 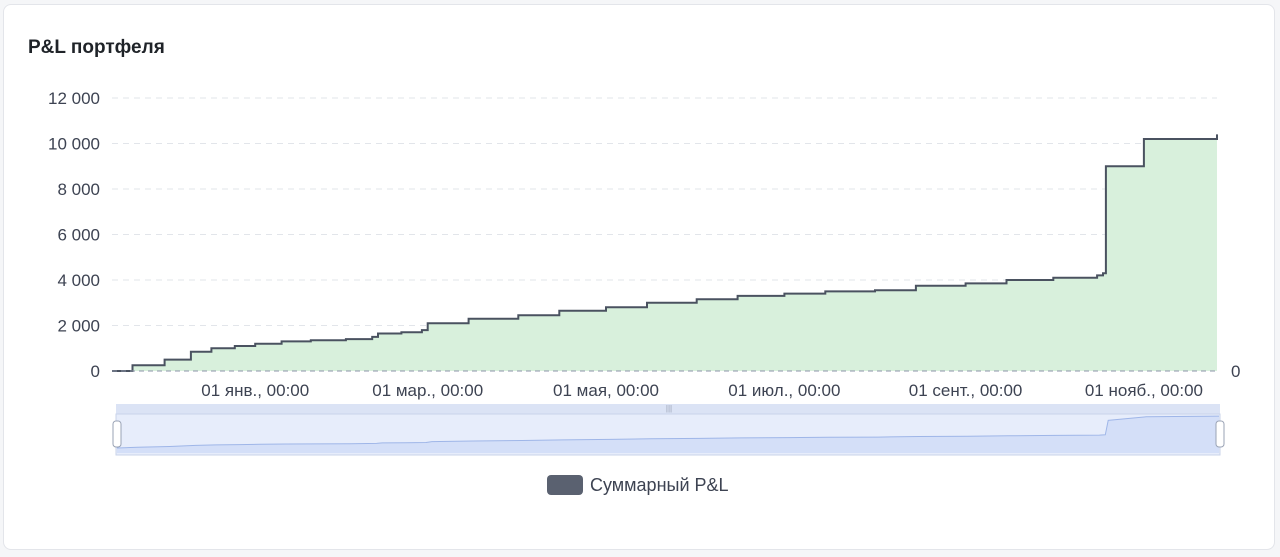 What do you see at coordinates (96, 47) in the screenshot?
I see `chart-title: P&L портфеля` at bounding box center [96, 47].